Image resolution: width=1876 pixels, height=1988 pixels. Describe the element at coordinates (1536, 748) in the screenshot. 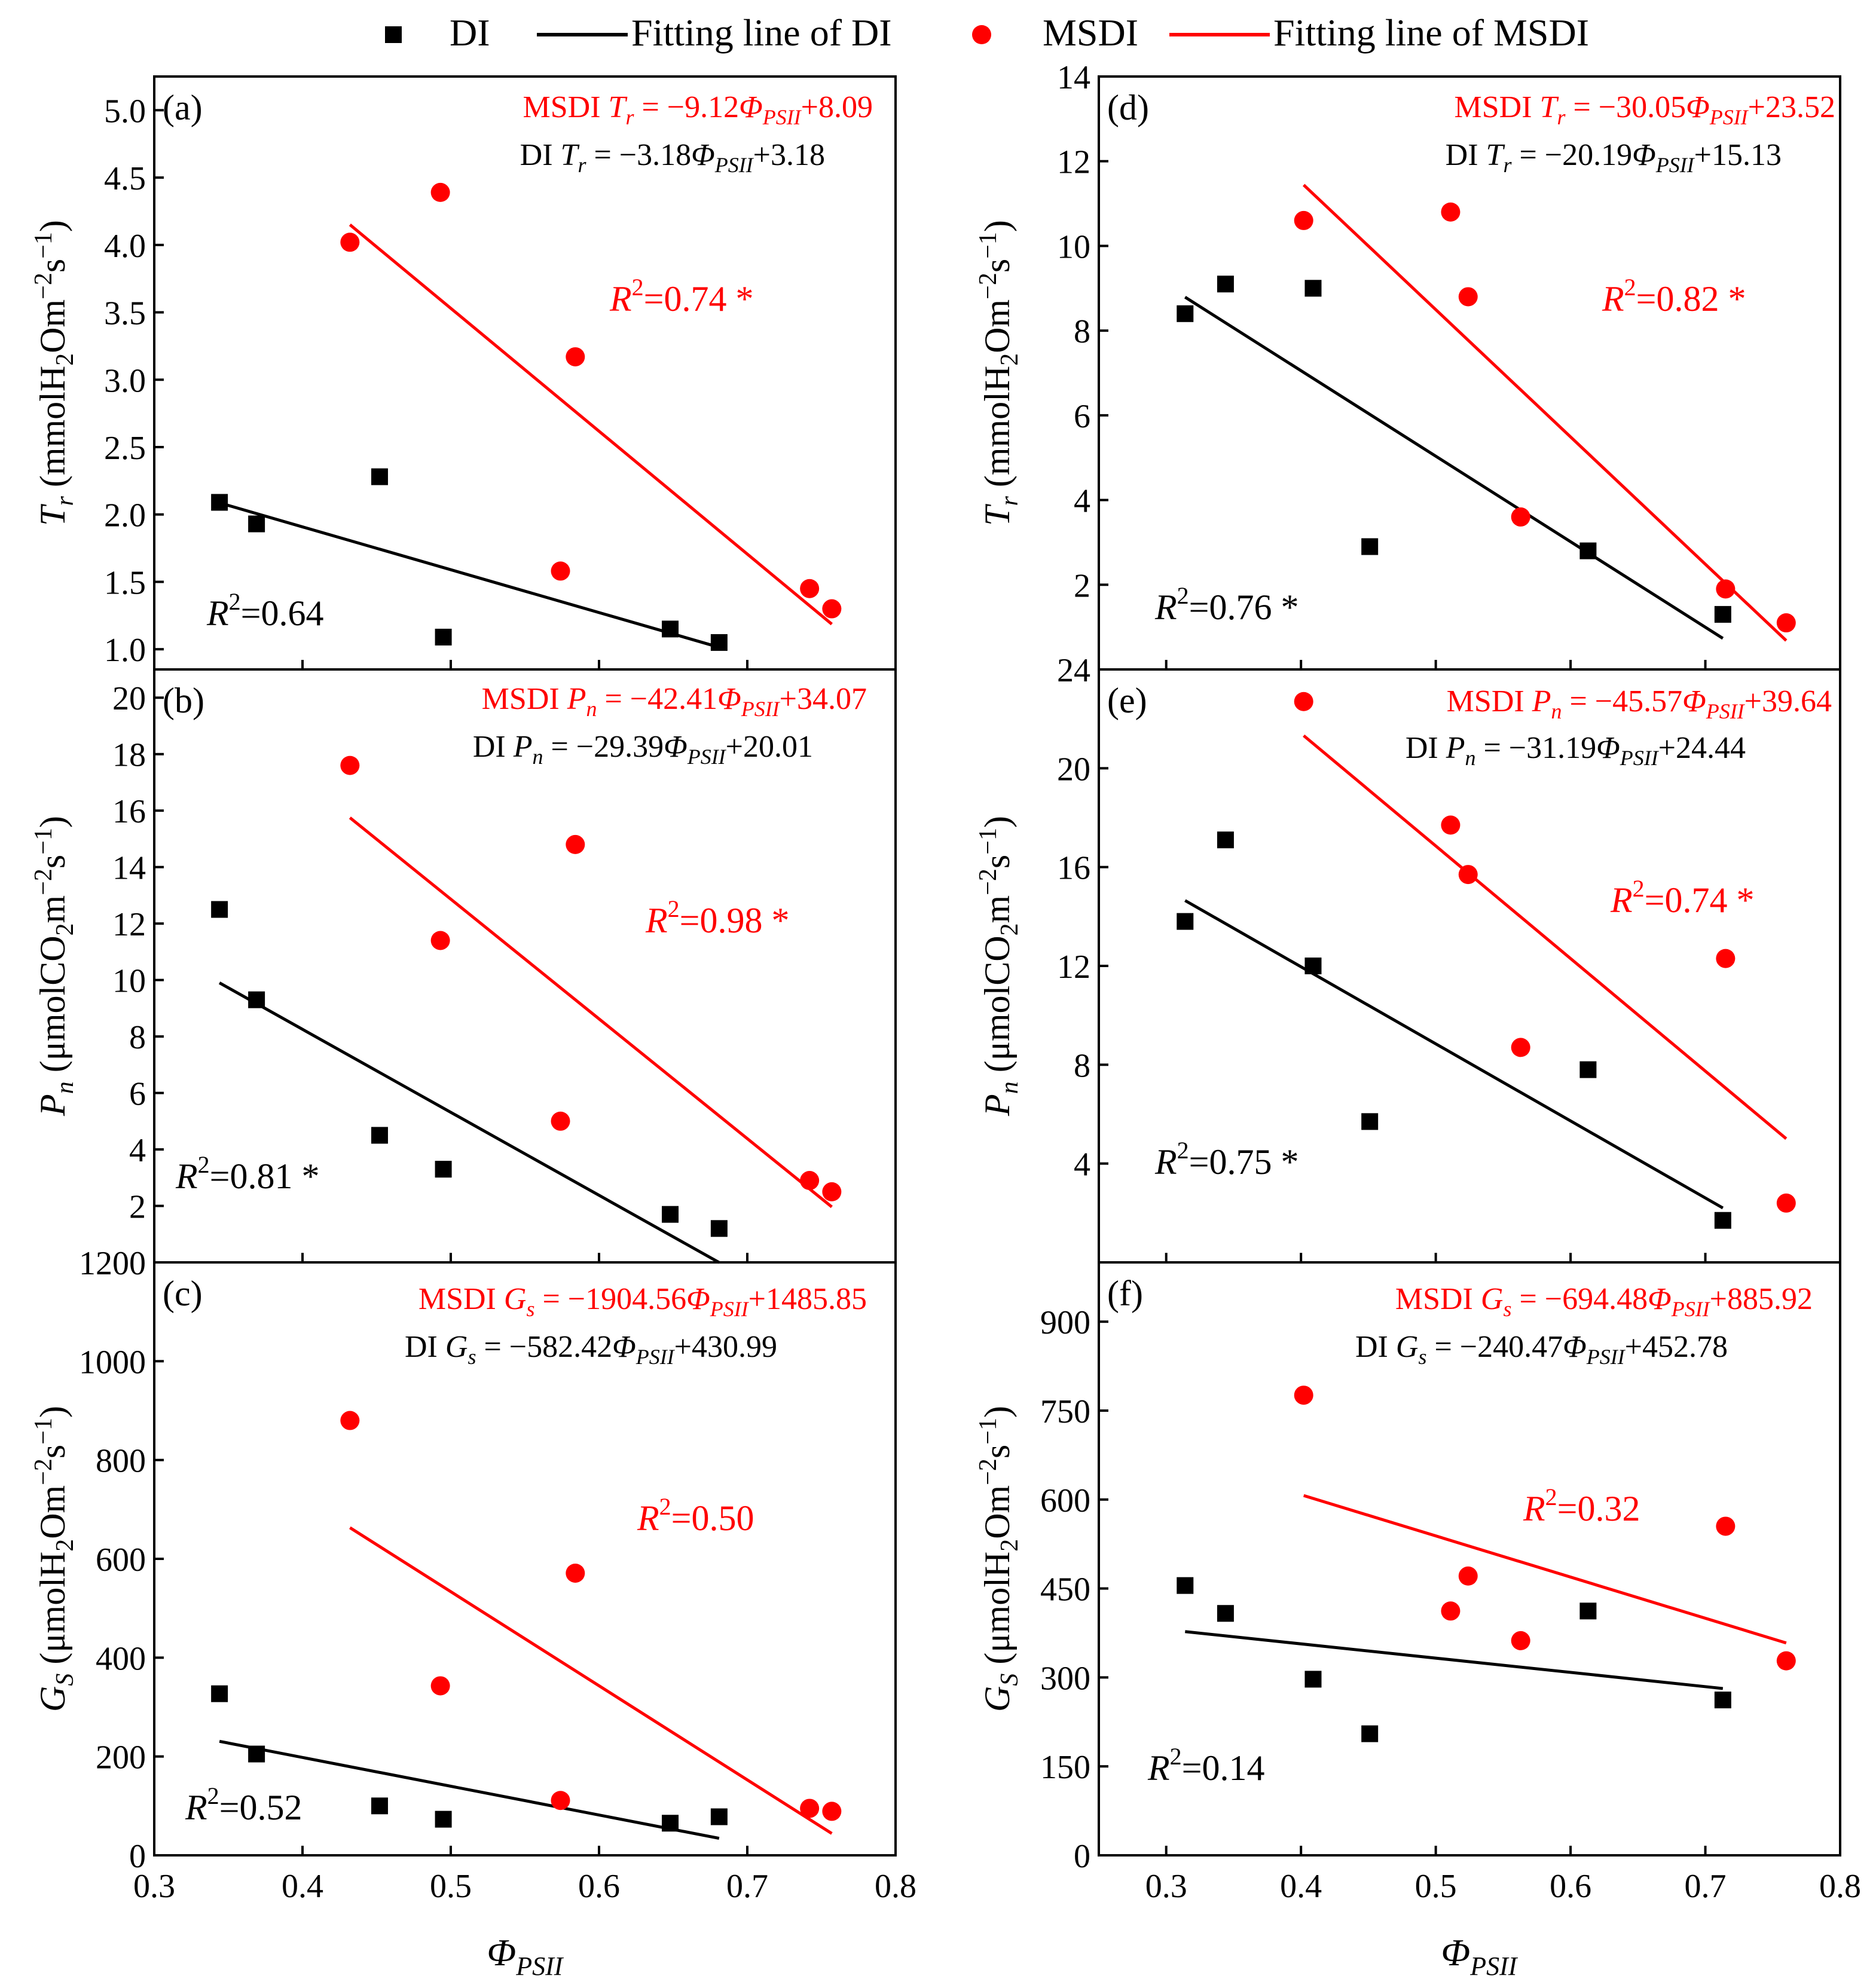

I see `equation-mid: = −31.19` at that location.